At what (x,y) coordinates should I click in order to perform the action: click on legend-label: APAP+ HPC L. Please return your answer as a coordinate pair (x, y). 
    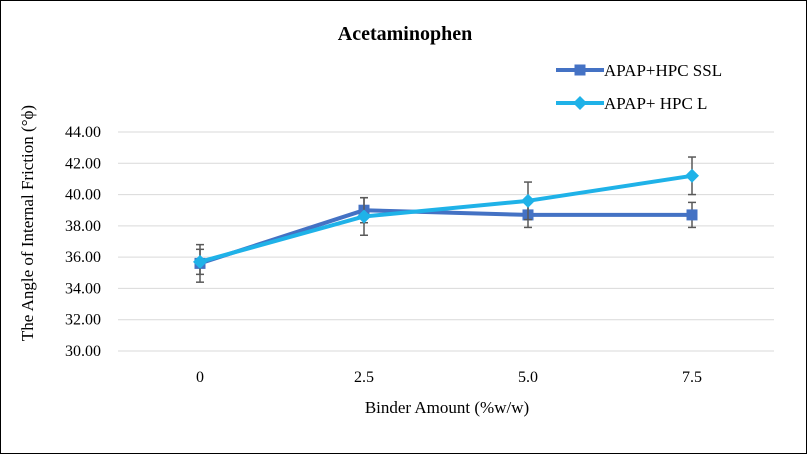
    Looking at the image, I should click on (655, 103).